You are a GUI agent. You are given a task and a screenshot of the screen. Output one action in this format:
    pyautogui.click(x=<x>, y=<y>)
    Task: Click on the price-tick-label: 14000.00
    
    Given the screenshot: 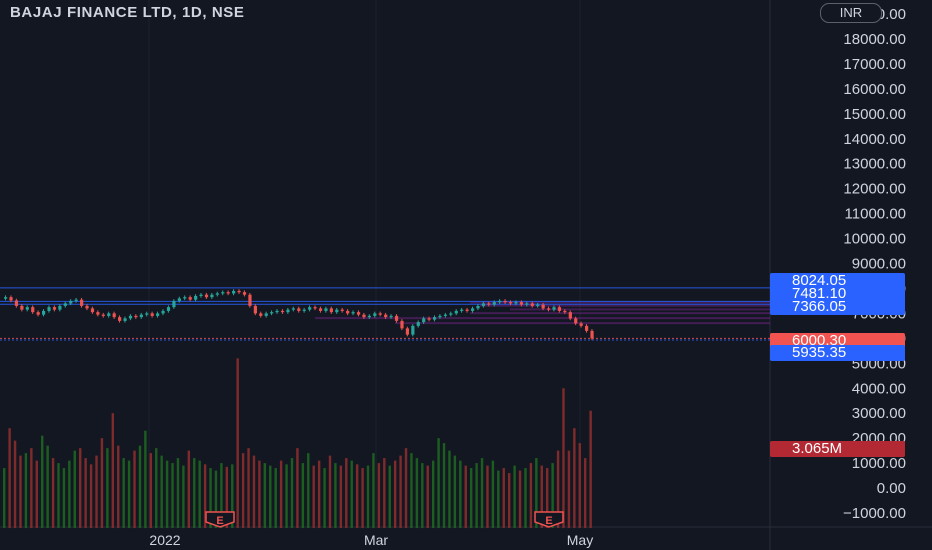 What is the action you would take?
    pyautogui.click(x=874, y=139)
    